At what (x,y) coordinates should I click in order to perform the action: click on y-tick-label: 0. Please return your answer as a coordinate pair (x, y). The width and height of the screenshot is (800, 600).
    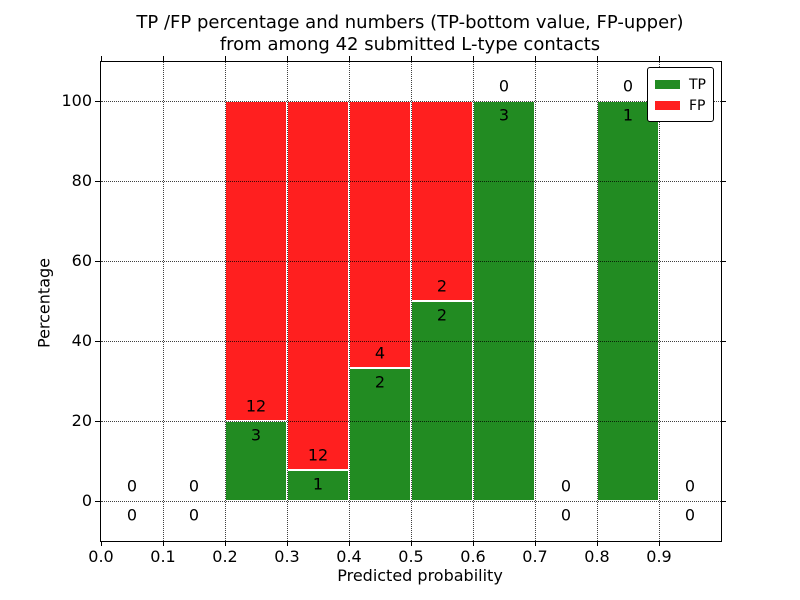
    Looking at the image, I should click on (86, 500).